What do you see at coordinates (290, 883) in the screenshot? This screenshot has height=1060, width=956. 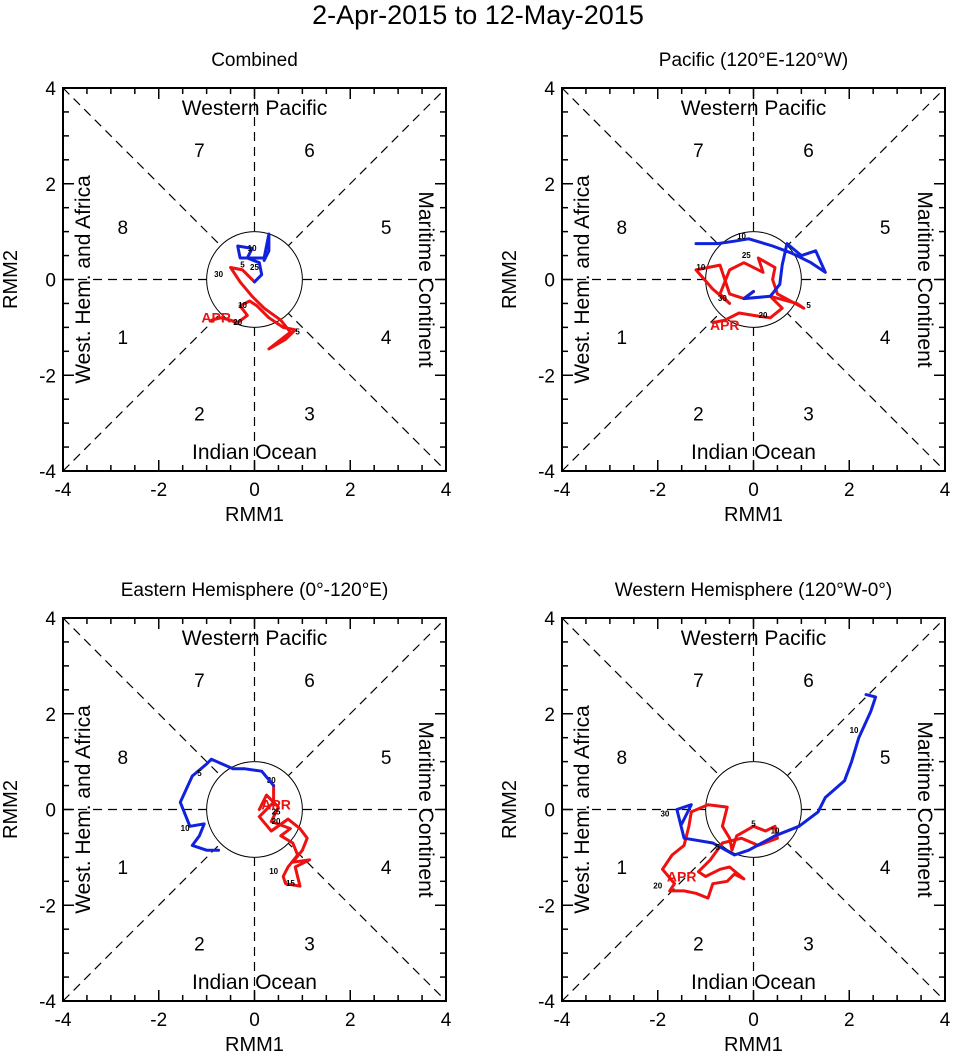 I see `day-label: 15` at bounding box center [290, 883].